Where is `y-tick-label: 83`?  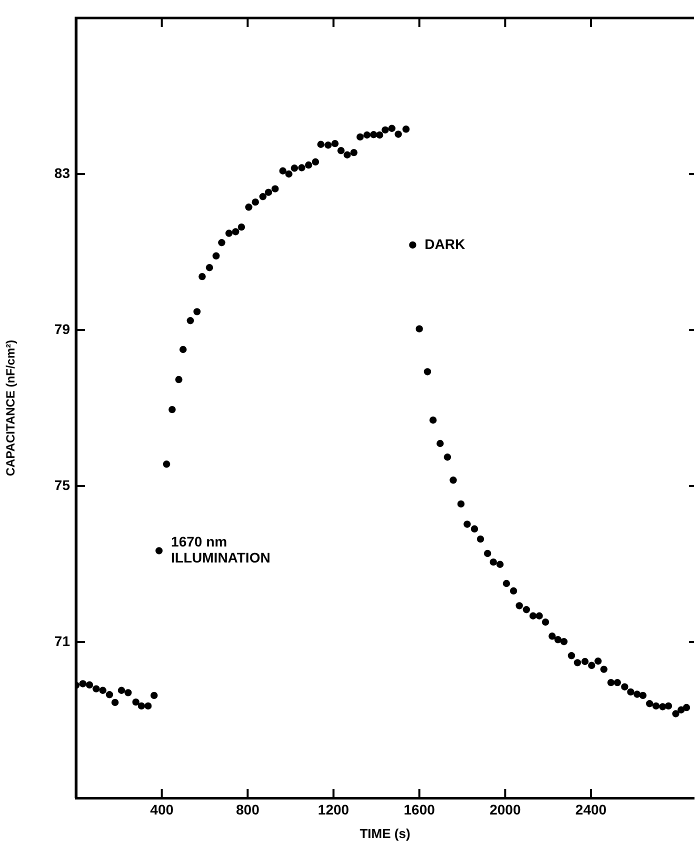 y-tick-label: 83 is located at coordinates (62, 172).